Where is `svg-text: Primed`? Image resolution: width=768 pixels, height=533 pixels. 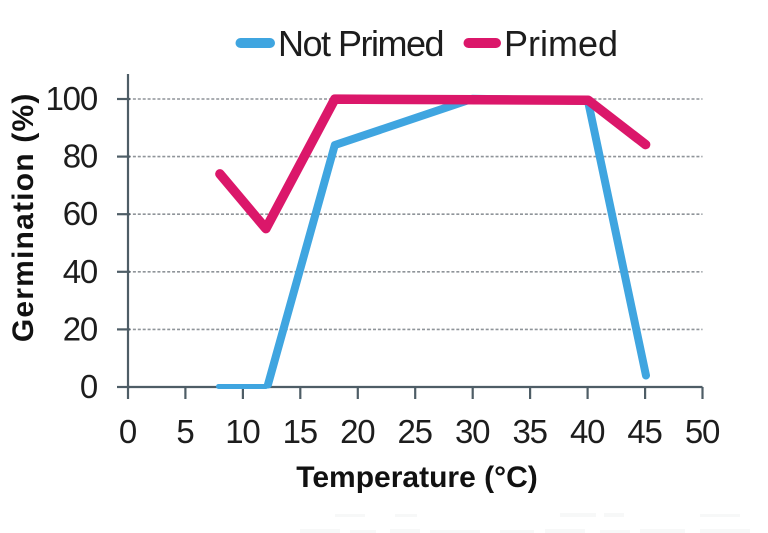 svg-text: Primed is located at coordinates (561, 43).